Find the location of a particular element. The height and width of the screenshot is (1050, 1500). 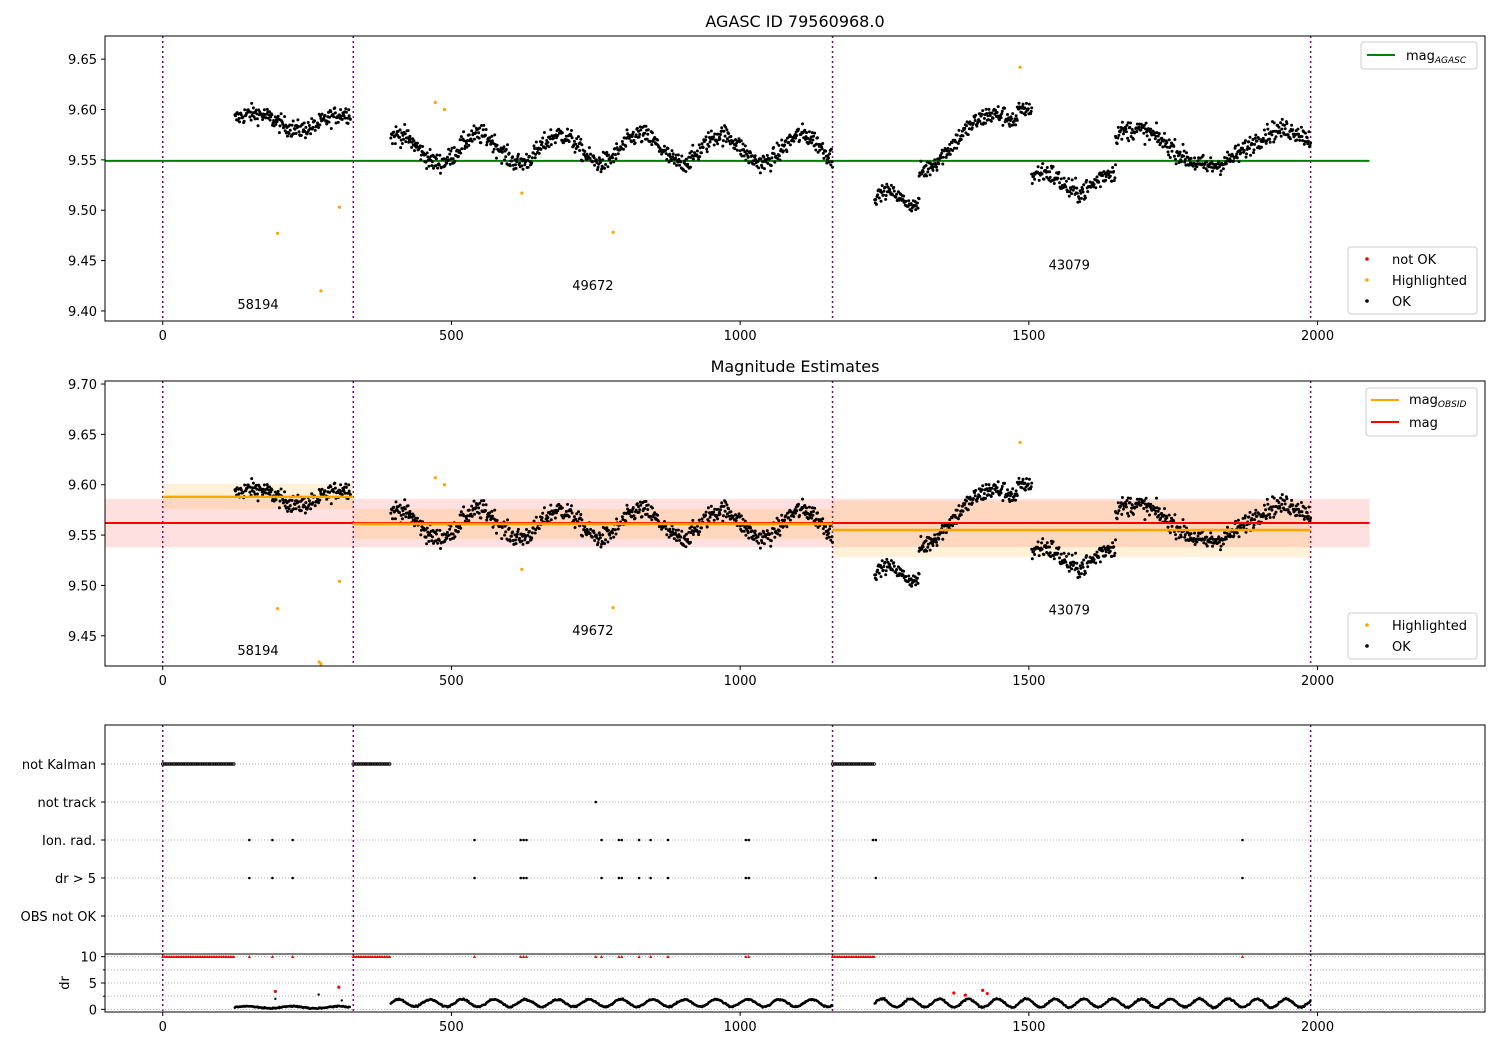

flag-category-label: dr > 5 is located at coordinates (75, 879).